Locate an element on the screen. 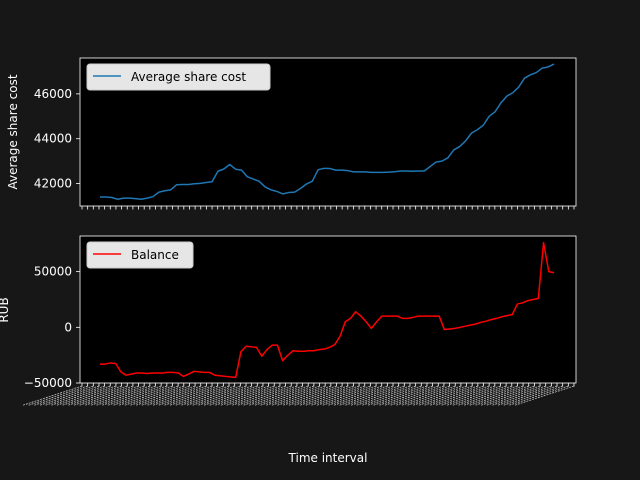  bottom-legend-label: Balance is located at coordinates (155, 255).